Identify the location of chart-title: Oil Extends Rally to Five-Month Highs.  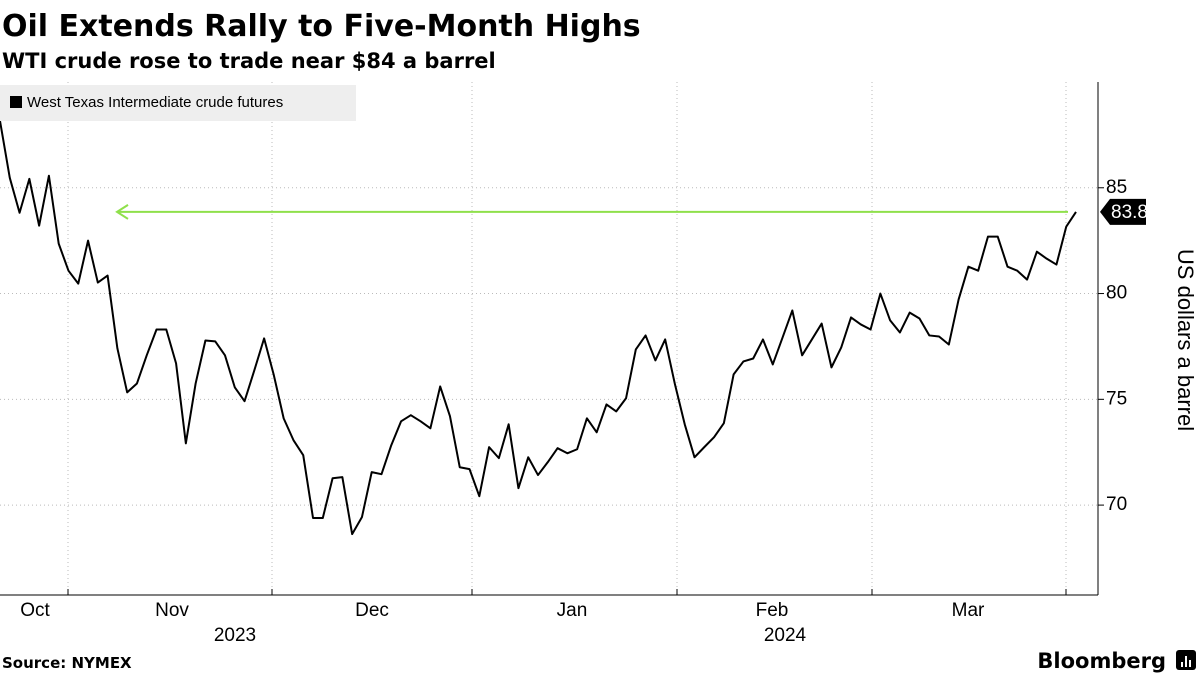
(321, 26).